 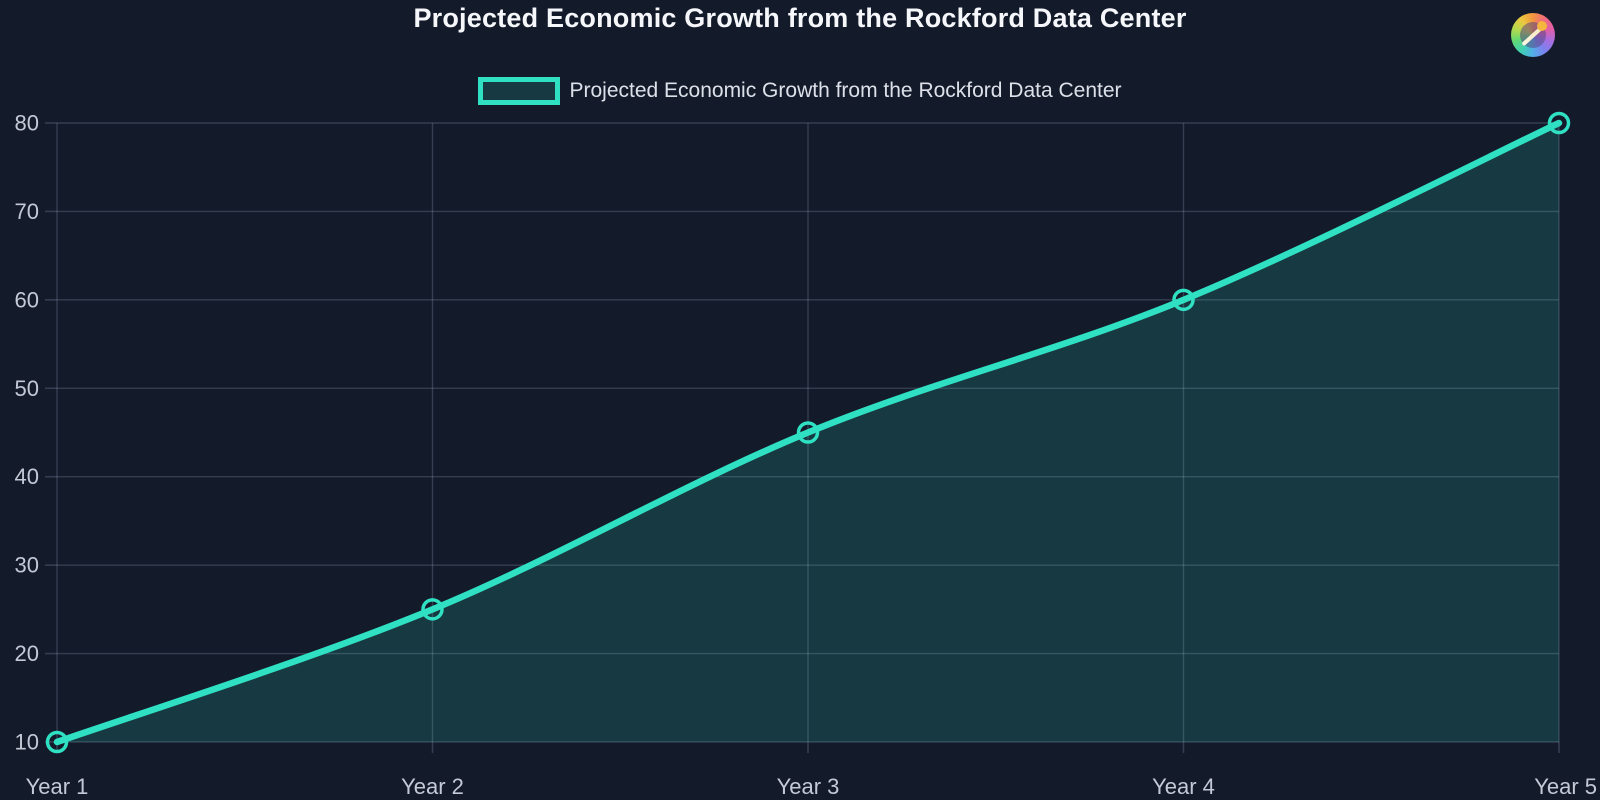 What do you see at coordinates (432, 786) in the screenshot?
I see `x-tick-label: Year 2` at bounding box center [432, 786].